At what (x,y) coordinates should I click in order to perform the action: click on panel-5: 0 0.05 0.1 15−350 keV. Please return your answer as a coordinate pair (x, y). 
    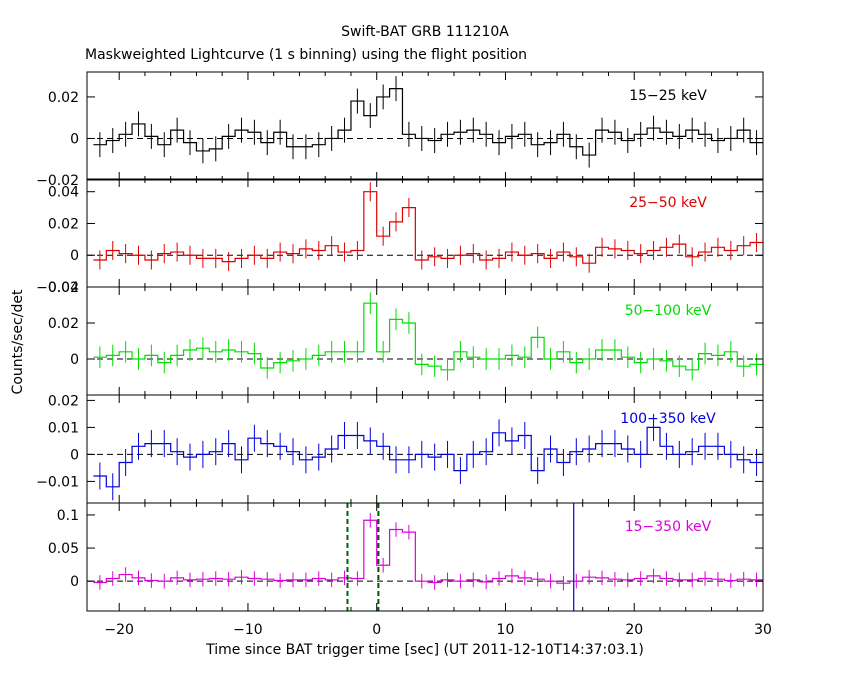
    Looking at the image, I should click on (406, 557).